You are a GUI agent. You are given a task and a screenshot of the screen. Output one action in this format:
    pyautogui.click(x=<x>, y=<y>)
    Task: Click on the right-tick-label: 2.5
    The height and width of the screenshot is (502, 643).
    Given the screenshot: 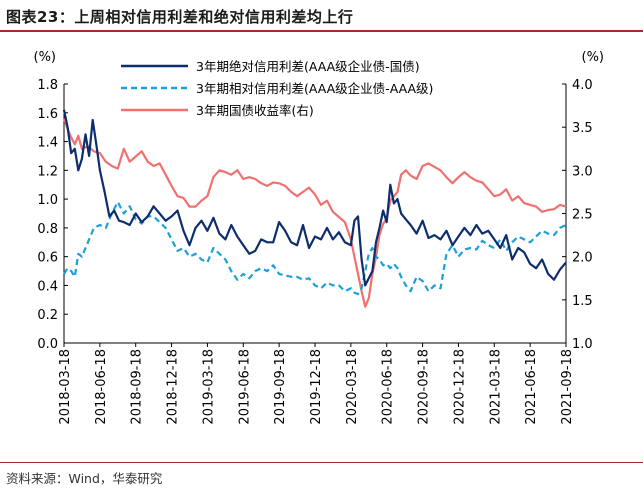 What is the action you would take?
    pyautogui.click(x=582, y=215)
    